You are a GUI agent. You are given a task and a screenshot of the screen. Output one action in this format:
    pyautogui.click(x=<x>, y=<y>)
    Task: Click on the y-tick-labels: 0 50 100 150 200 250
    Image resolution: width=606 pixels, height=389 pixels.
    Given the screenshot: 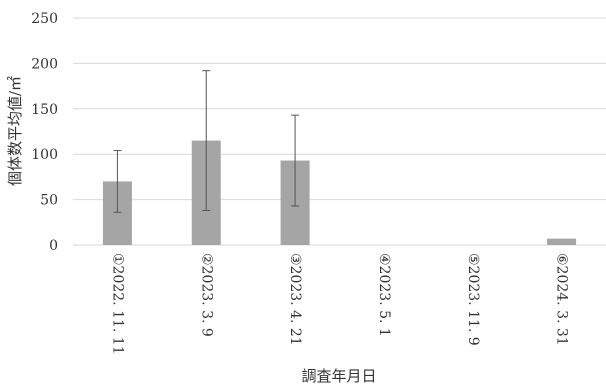 What is the action you would take?
    pyautogui.click(x=44, y=132)
    